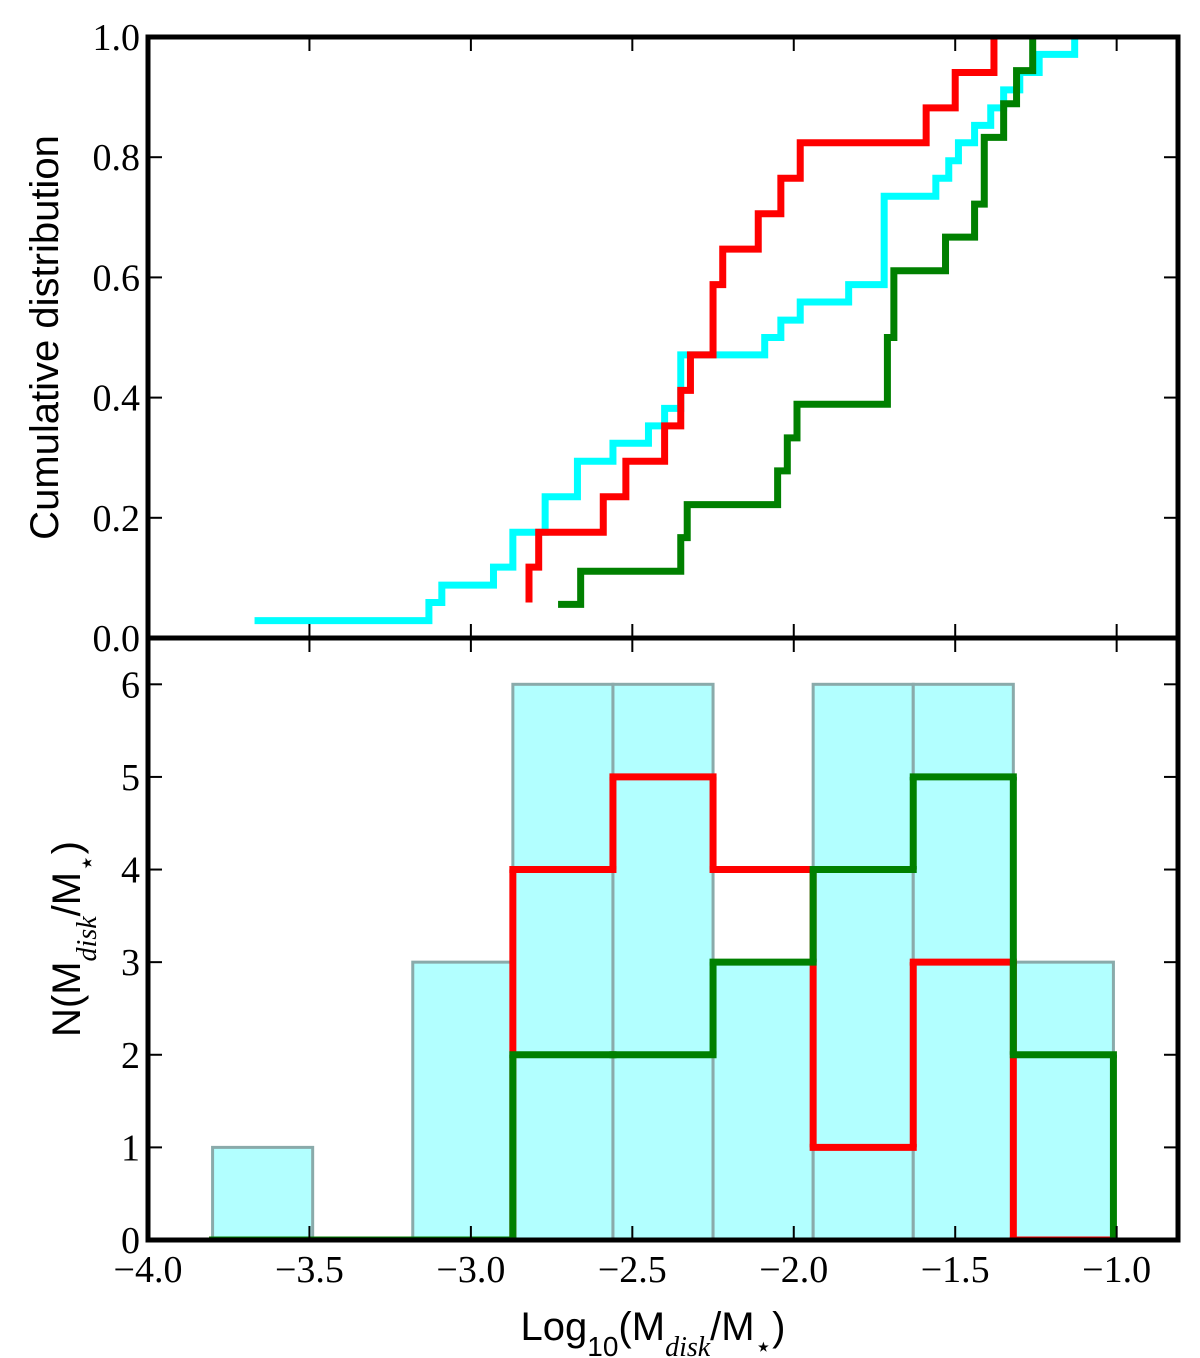  Describe the element at coordinates (67, 894) in the screenshot. I see `y-axis-label-part: /M` at that location.